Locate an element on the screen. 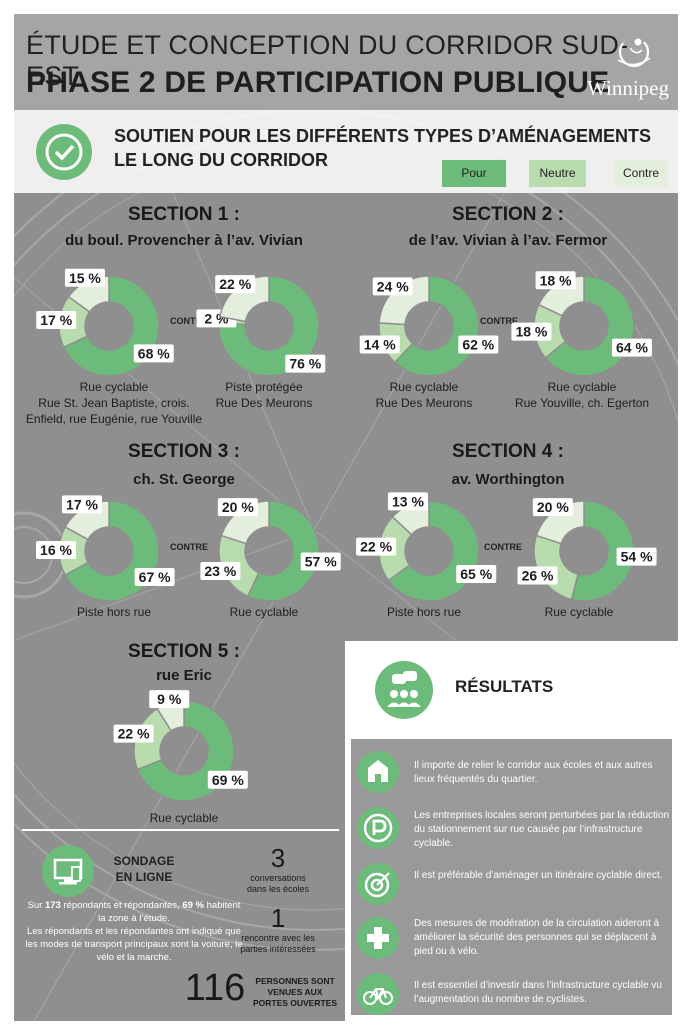 Image resolution: width=690 pixels, height=1035 pixels. chart-9-label-bg is located at coordinates (227, 779).